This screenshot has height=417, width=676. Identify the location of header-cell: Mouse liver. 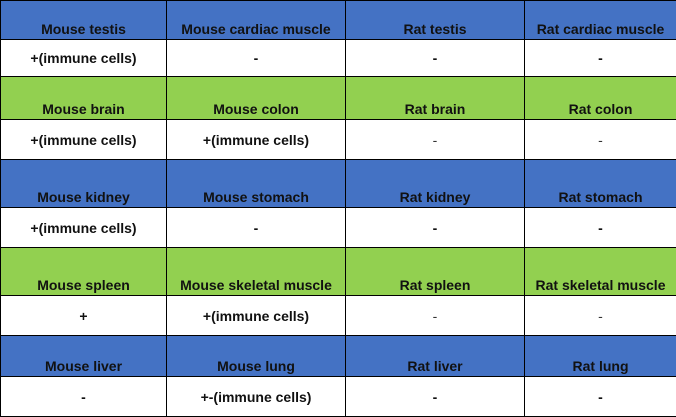
(84, 356).